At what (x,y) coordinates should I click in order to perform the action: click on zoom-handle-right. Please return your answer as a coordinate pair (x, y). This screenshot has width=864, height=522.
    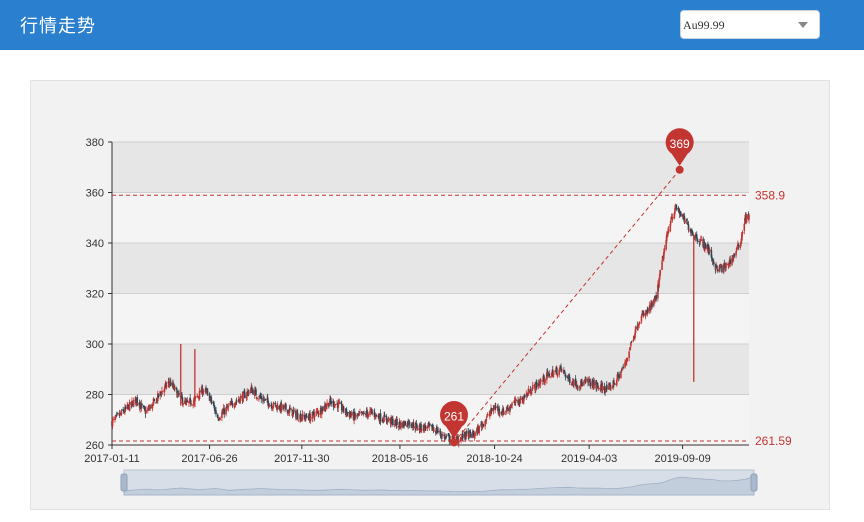
    Looking at the image, I should click on (754, 482).